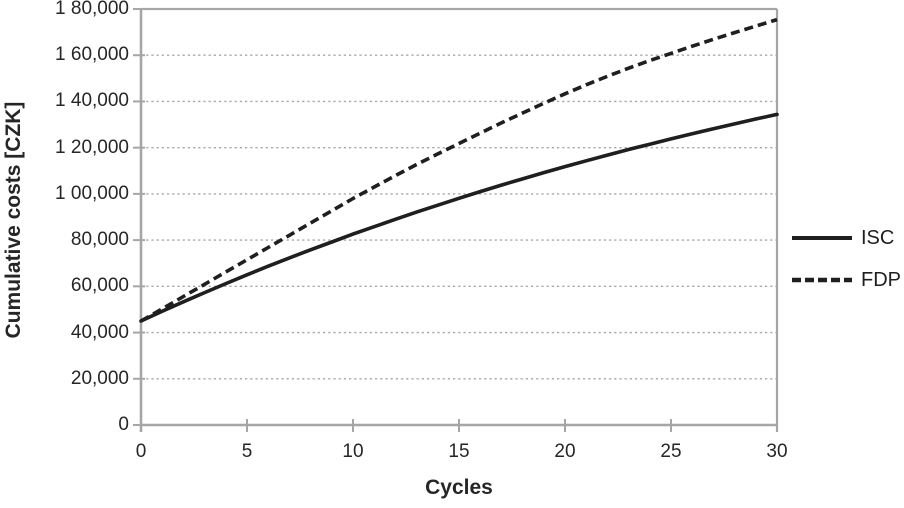 This screenshot has height=508, width=904. I want to click on x-tick-label: 30, so click(777, 451).